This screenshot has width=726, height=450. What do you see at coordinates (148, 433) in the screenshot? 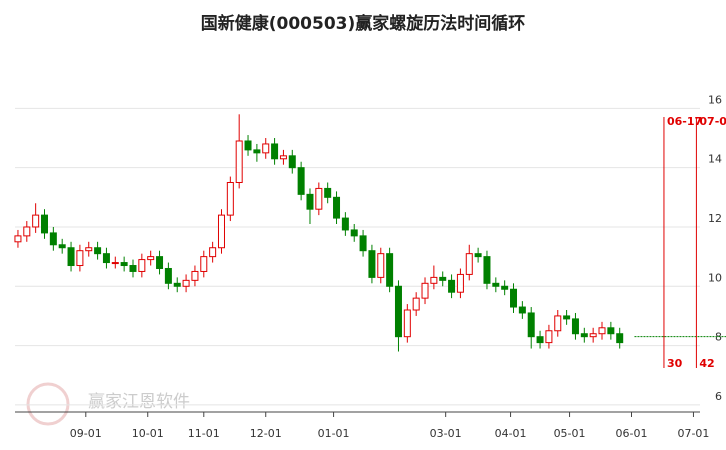
I see `x-tick-label: 10-01` at bounding box center [148, 433].